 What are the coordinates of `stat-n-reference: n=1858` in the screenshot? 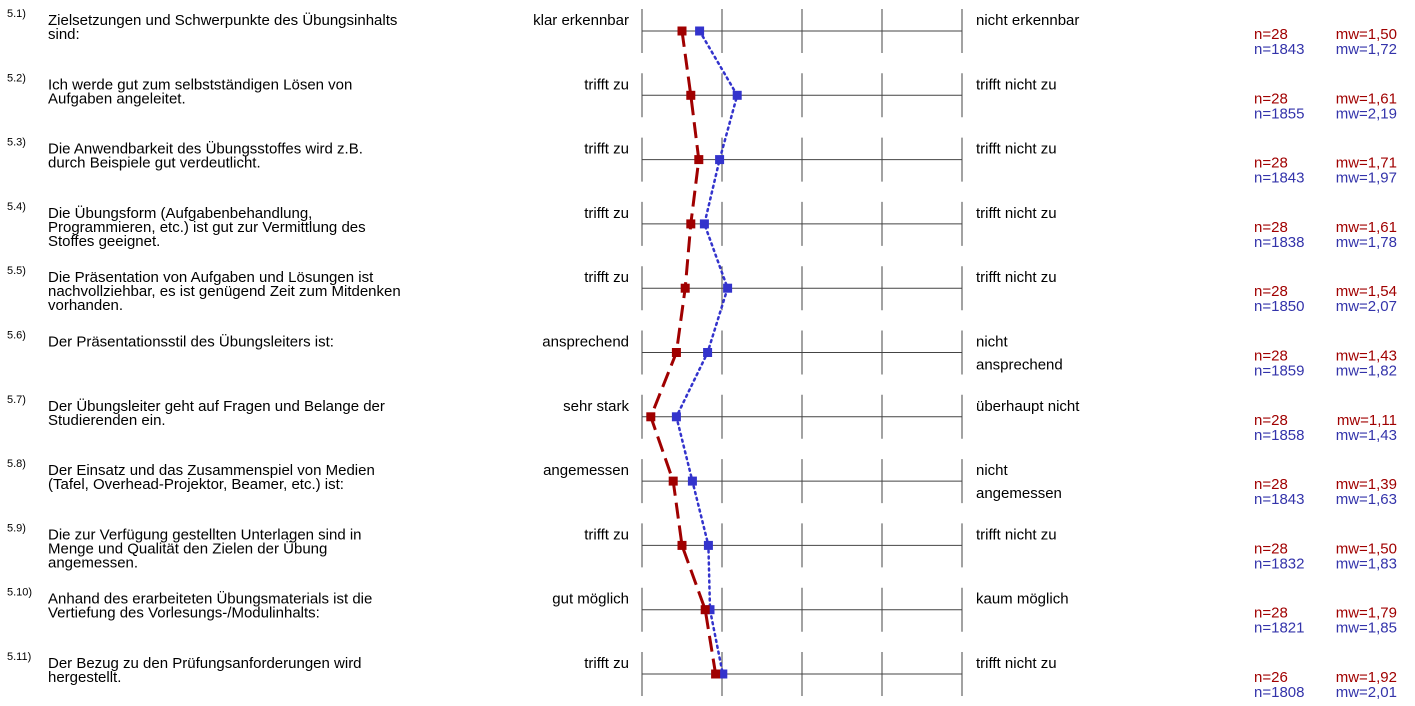 It's located at (1279, 435).